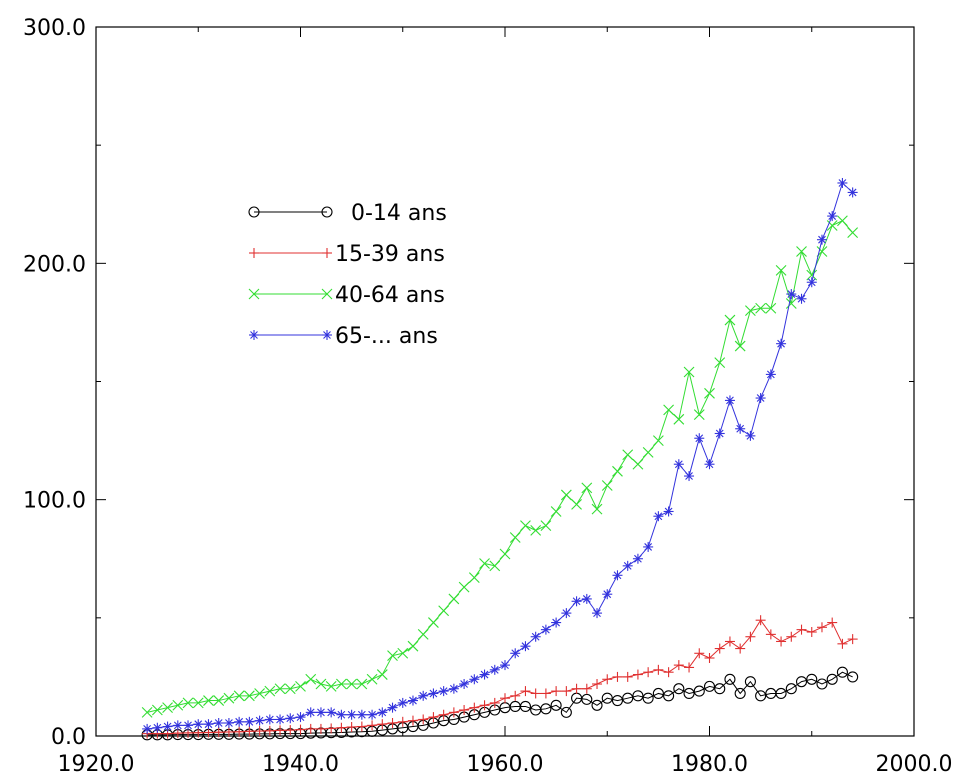 The image size is (963, 782). Describe the element at coordinates (347, 213) in the screenshot. I see `legend-item: 0-14 ans` at that location.